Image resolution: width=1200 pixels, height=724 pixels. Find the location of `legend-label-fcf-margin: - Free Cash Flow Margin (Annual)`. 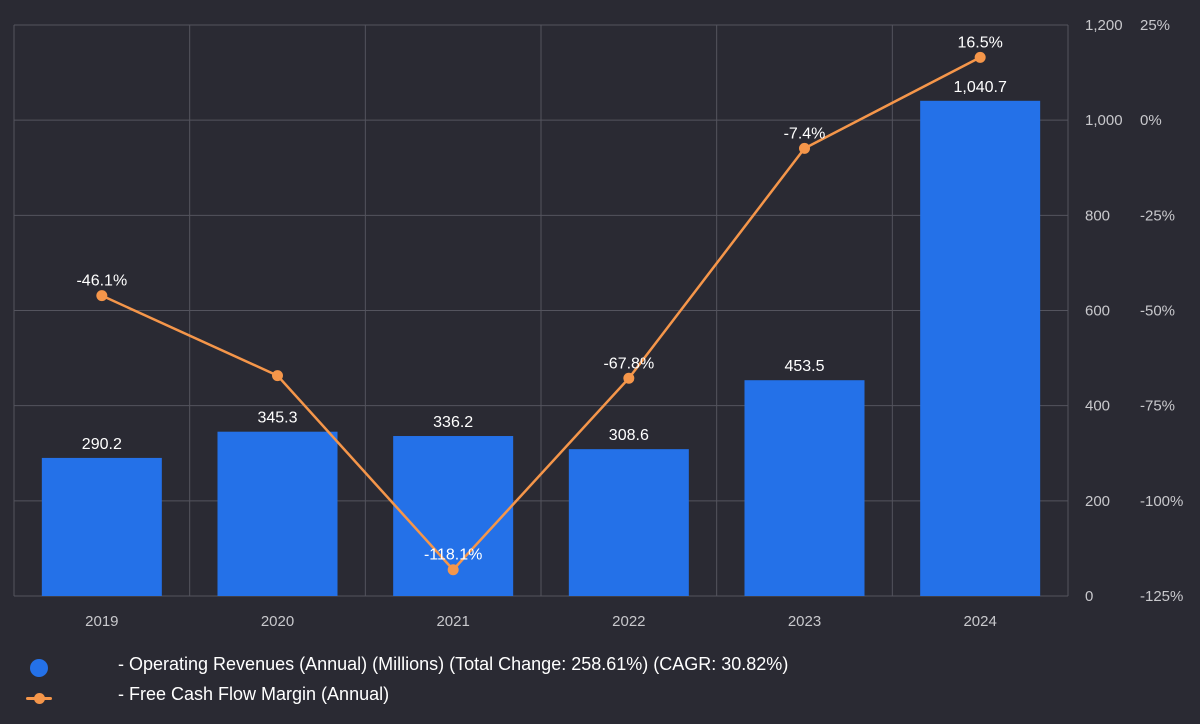

legend-label-fcf-margin: - Free Cash Flow Margin (Annual) is located at coordinates (254, 694).